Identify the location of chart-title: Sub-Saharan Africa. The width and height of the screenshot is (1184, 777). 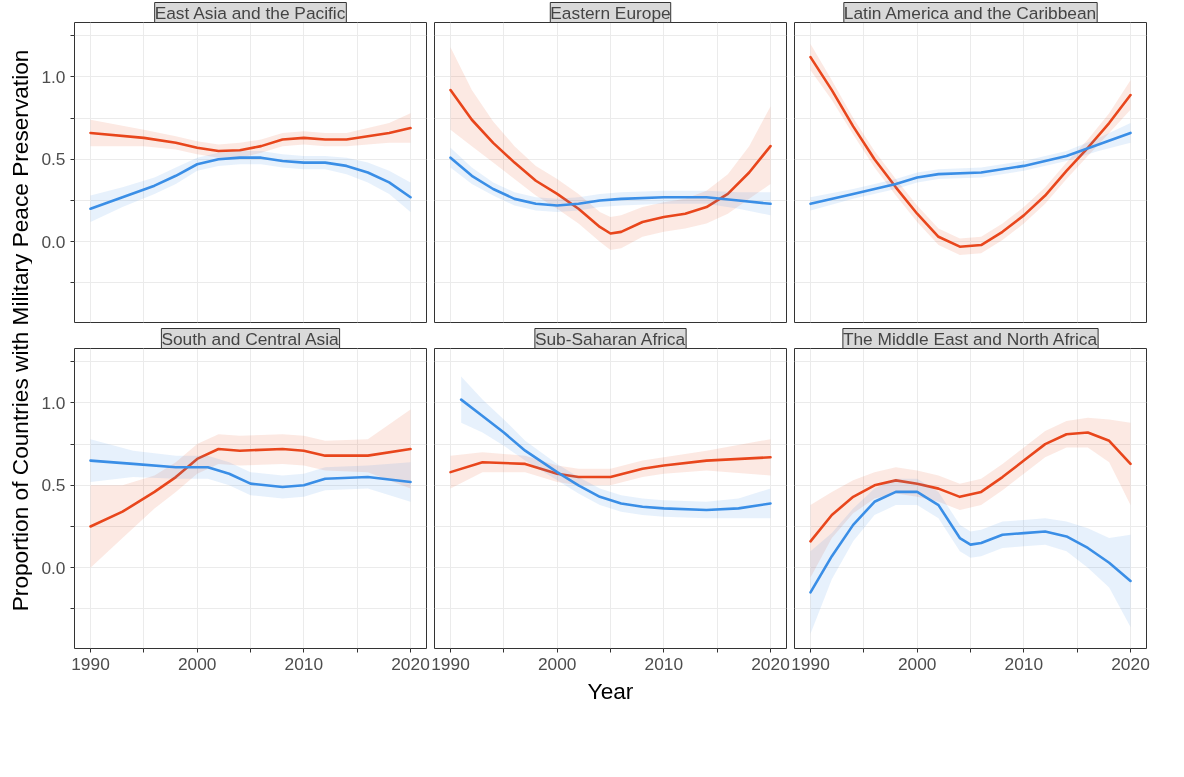
(610, 338).